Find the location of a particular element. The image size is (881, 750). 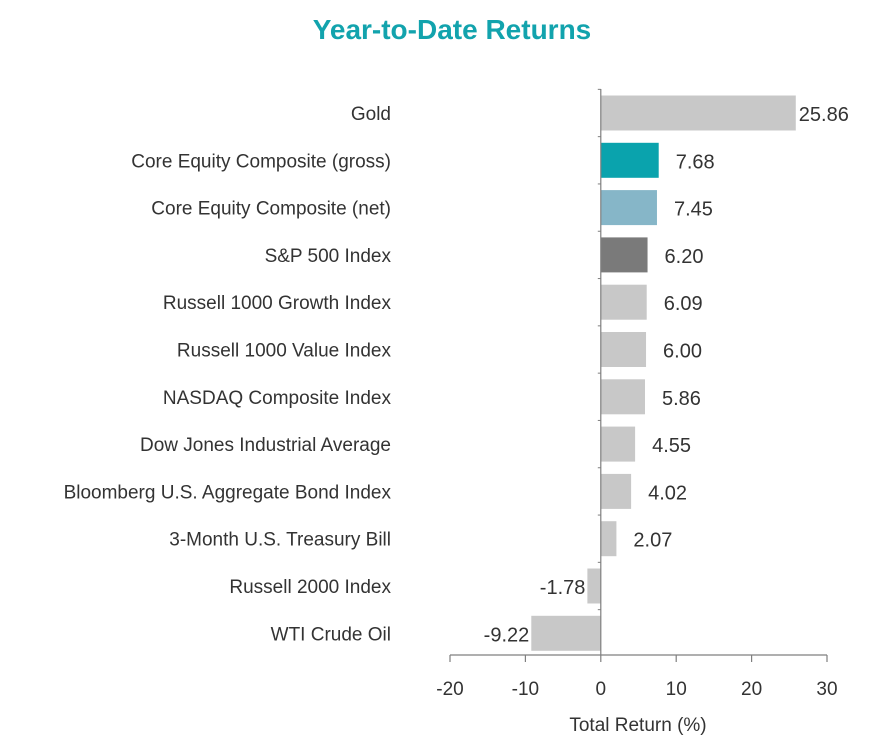

value-label: 7.68 is located at coordinates (695, 162).